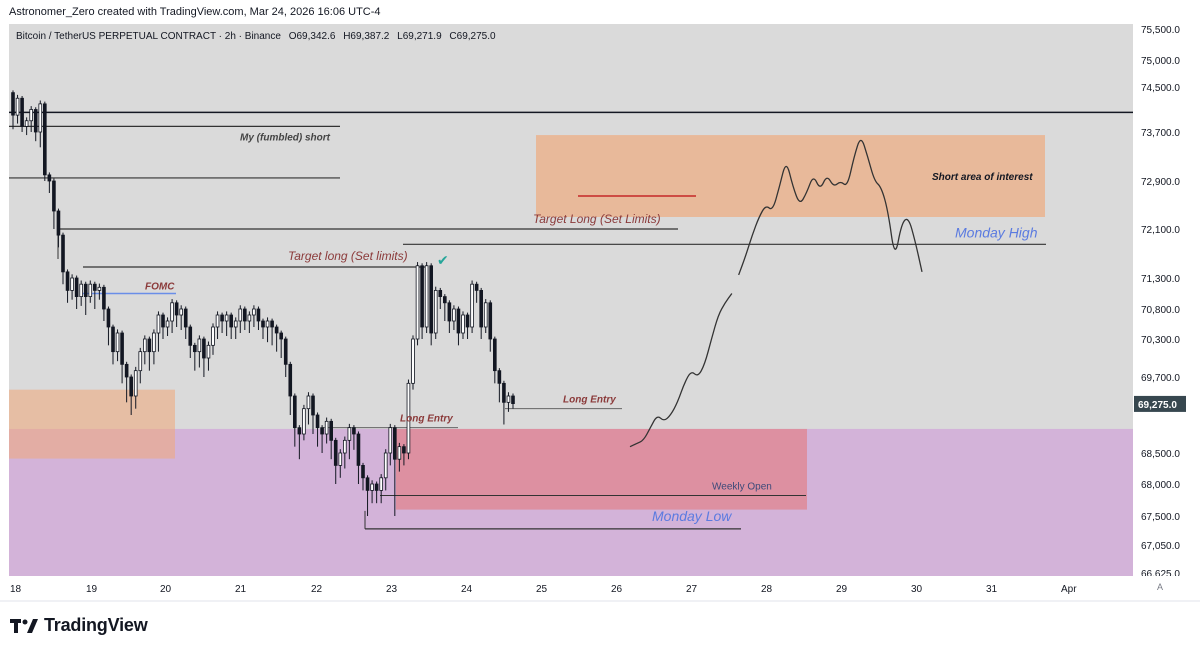 The image size is (1200, 653). I want to click on red-zone, so click(601, 469).